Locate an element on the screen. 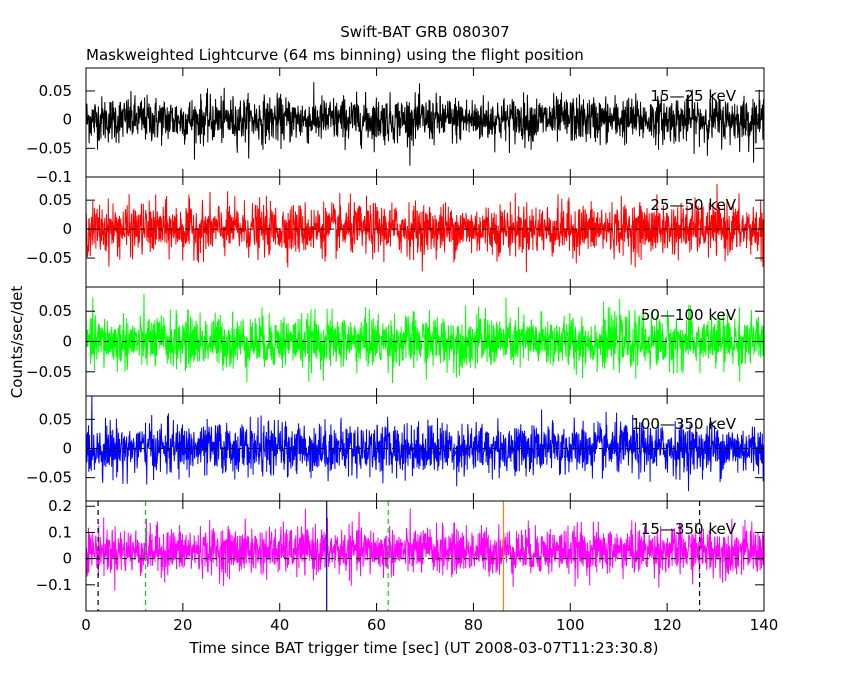 This screenshot has height=680, width=850. panel-100-350-kev: −0.05 0 0.05 100—350 keV is located at coordinates (395, 448).